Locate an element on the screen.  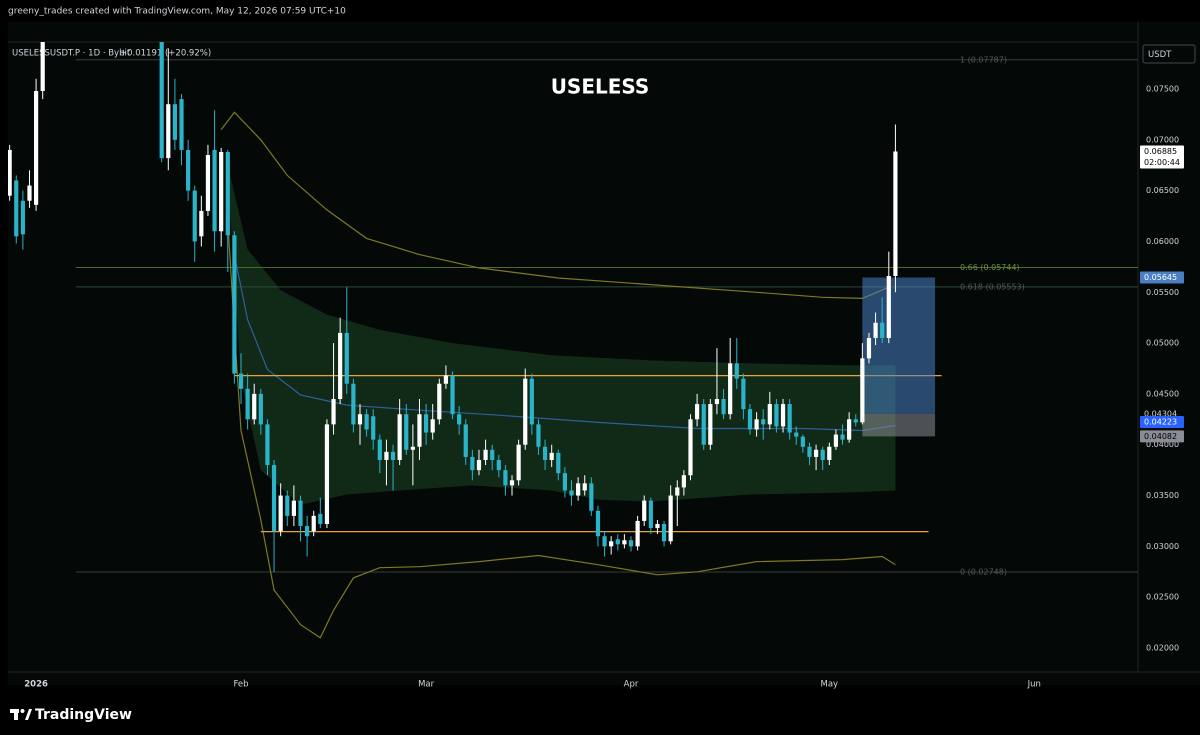
target-badge: 0.05645 is located at coordinates (1160, 277).